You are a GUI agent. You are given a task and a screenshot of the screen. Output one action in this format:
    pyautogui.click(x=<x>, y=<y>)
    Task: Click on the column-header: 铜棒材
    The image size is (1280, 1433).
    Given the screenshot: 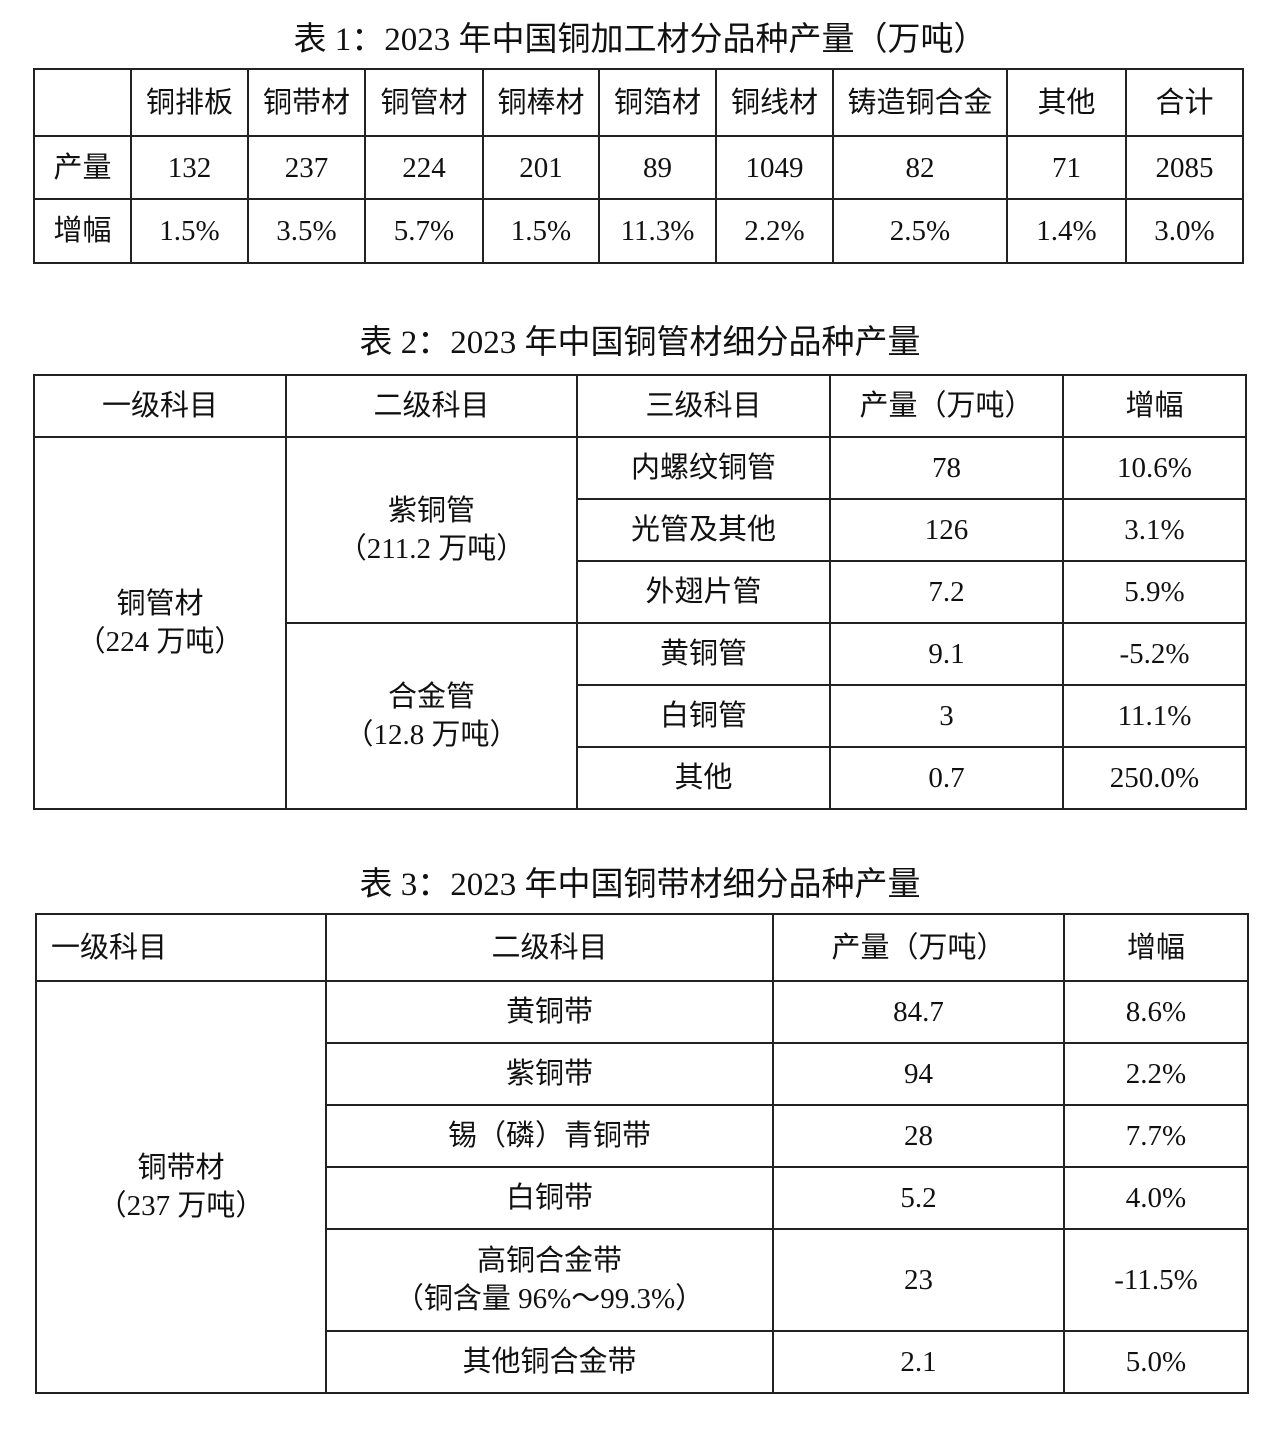 What is the action you would take?
    pyautogui.click(x=541, y=102)
    